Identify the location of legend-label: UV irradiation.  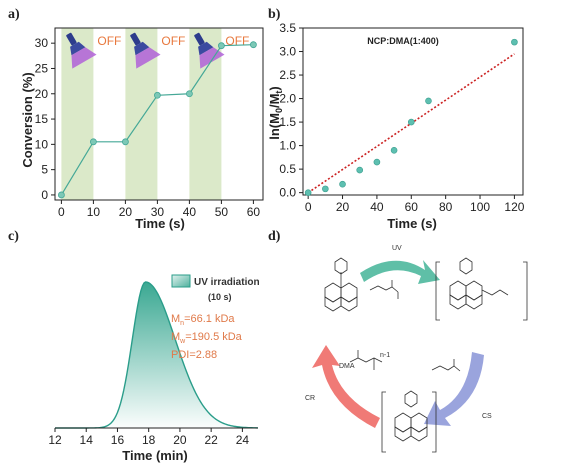
(227, 282).